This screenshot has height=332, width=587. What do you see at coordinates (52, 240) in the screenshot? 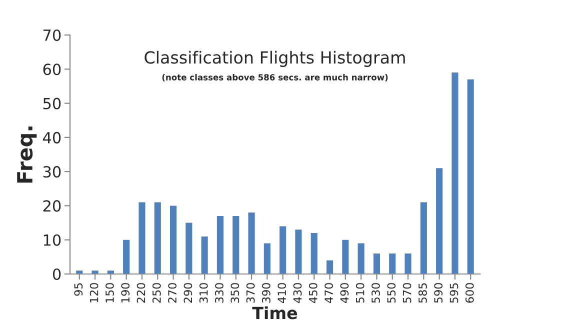
I see `y-tick-label: 10` at bounding box center [52, 240].